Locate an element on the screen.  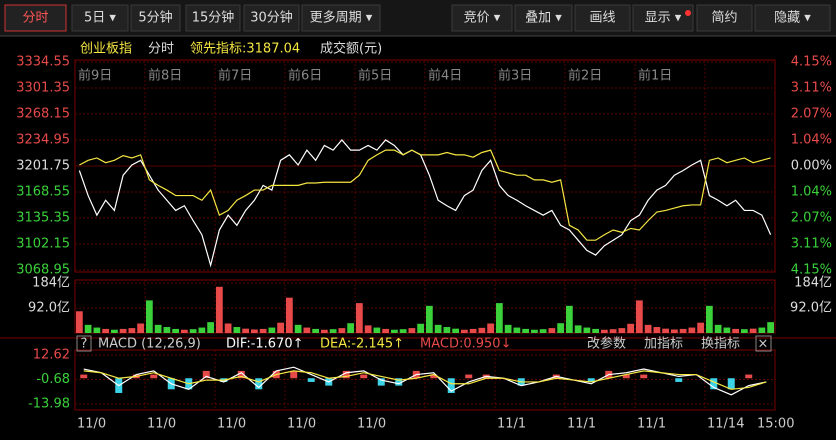
toolbar-label: 更多周期 ▾ is located at coordinates (341, 18).